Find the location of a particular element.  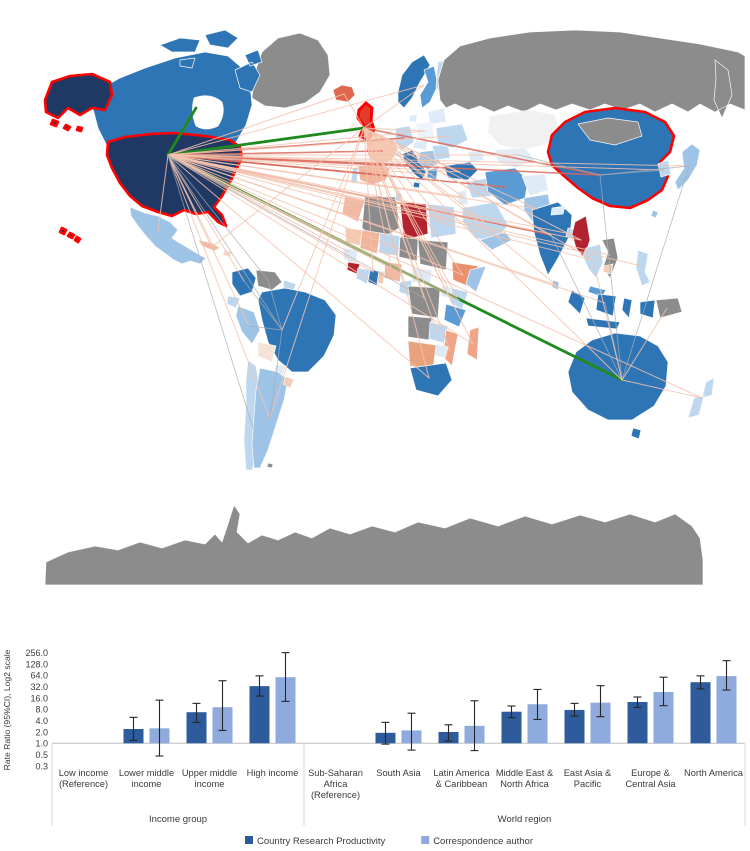

syria-iraq is located at coordinates (479, 188).